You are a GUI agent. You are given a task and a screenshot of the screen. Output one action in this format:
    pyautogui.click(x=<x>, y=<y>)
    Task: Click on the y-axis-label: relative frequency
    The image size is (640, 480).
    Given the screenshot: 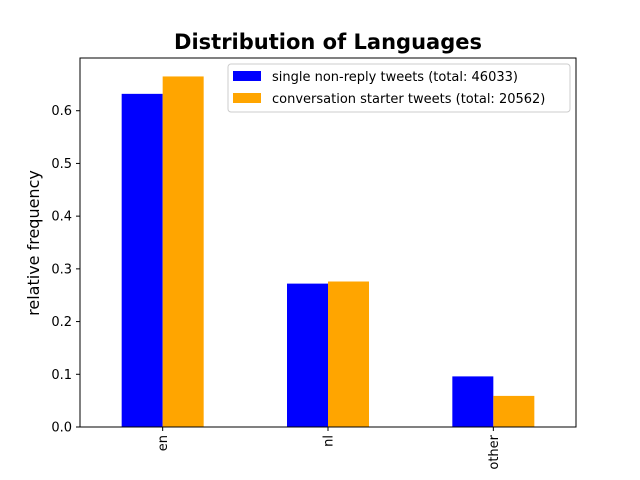 What is the action you would take?
    pyautogui.click(x=33, y=243)
    